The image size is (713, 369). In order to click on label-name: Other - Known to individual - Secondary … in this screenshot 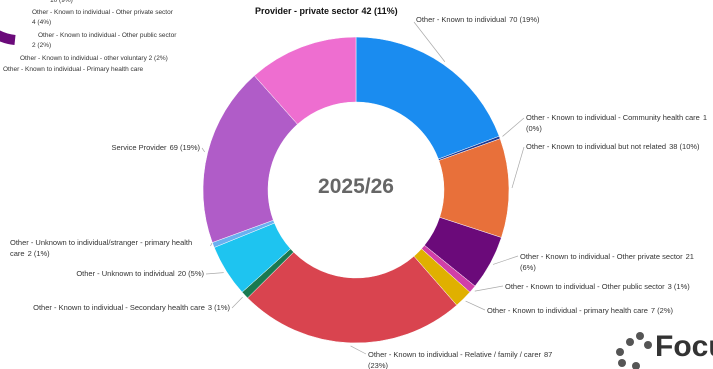, I will do `click(119, 307)`.